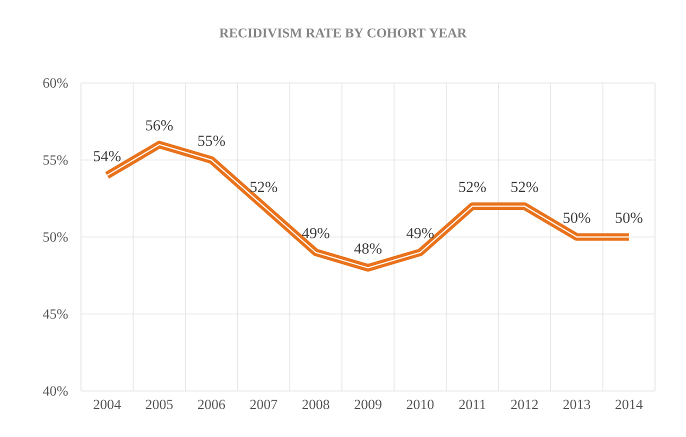 The height and width of the screenshot is (437, 686). I want to click on x-tick-label: 2004, so click(107, 405).